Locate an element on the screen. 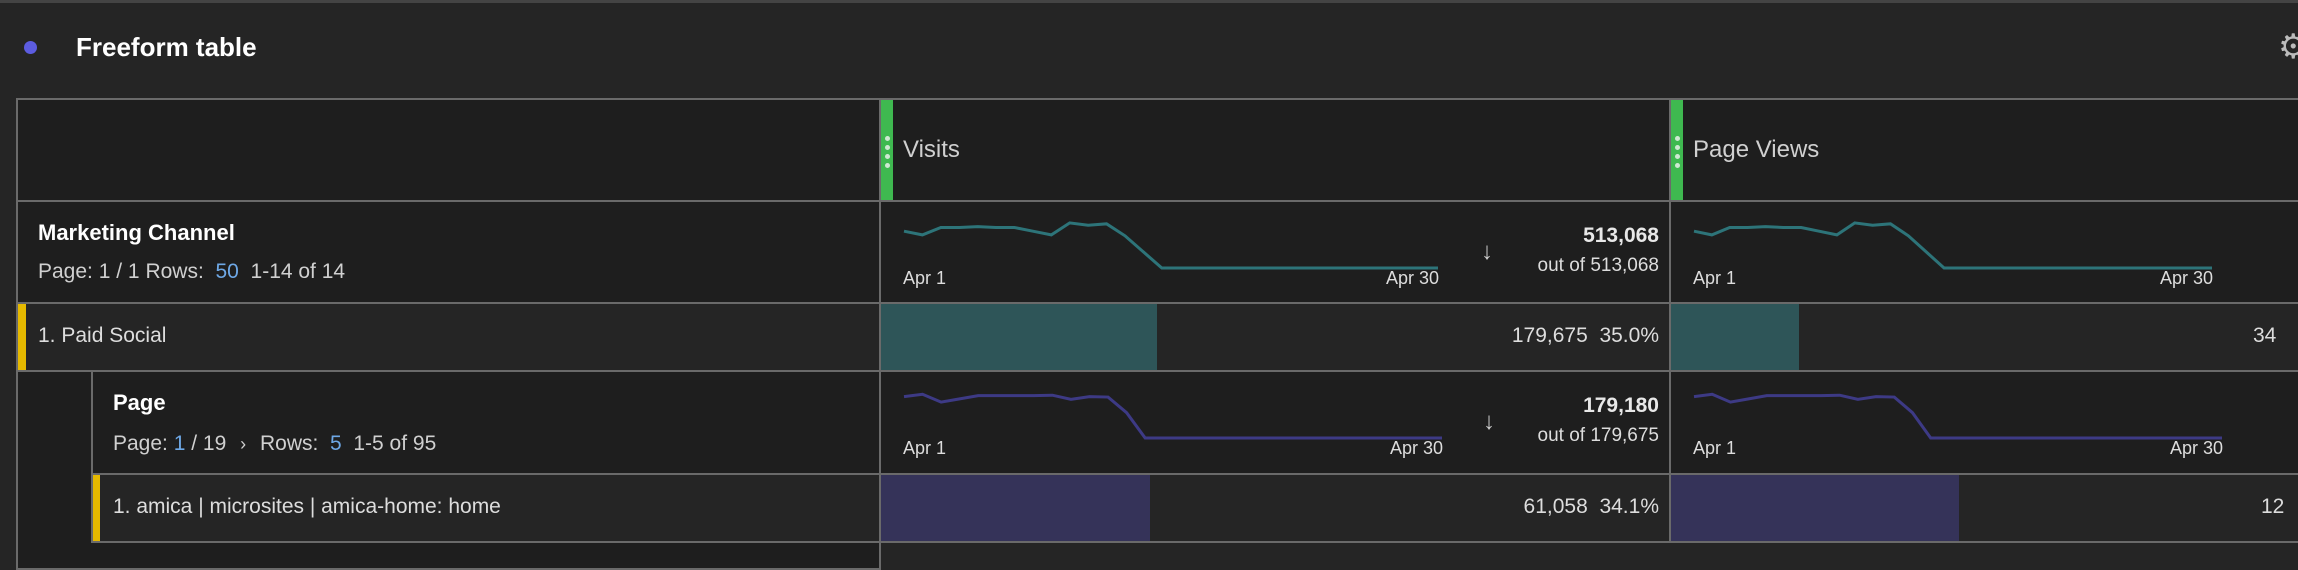 The image size is (2298, 570). dimension-title: Page is located at coordinates (139, 402).